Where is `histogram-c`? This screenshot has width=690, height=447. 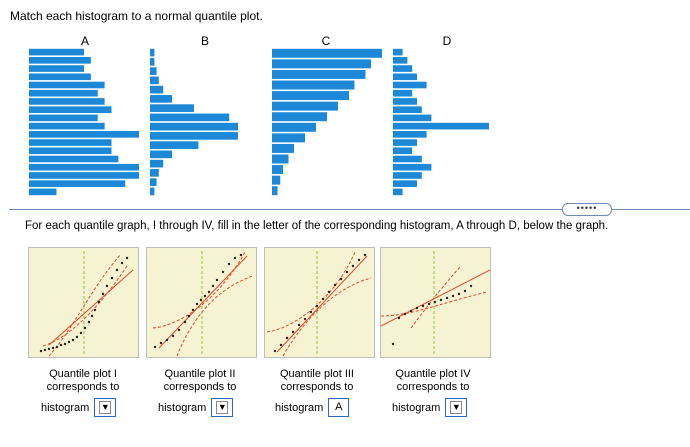
histogram-c is located at coordinates (327, 122).